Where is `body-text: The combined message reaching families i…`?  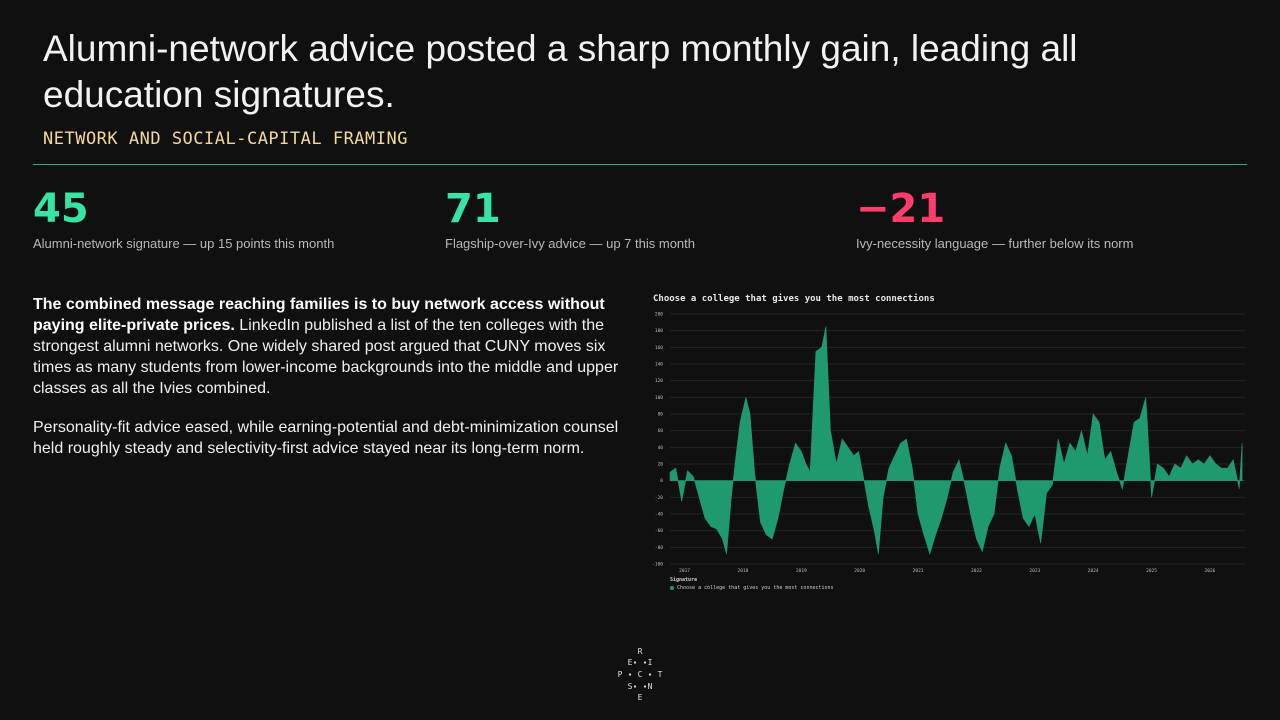
body-text: The combined message reaching families i… is located at coordinates (333, 385).